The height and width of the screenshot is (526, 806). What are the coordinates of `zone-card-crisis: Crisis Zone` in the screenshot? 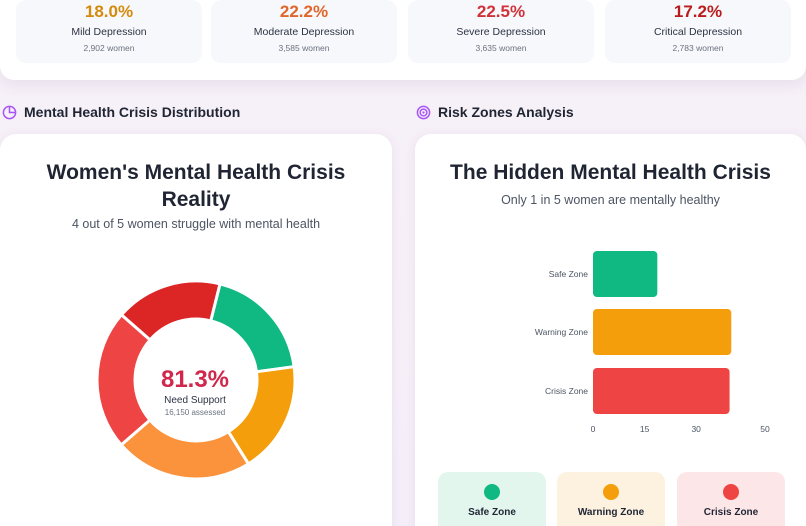 It's located at (731, 499).